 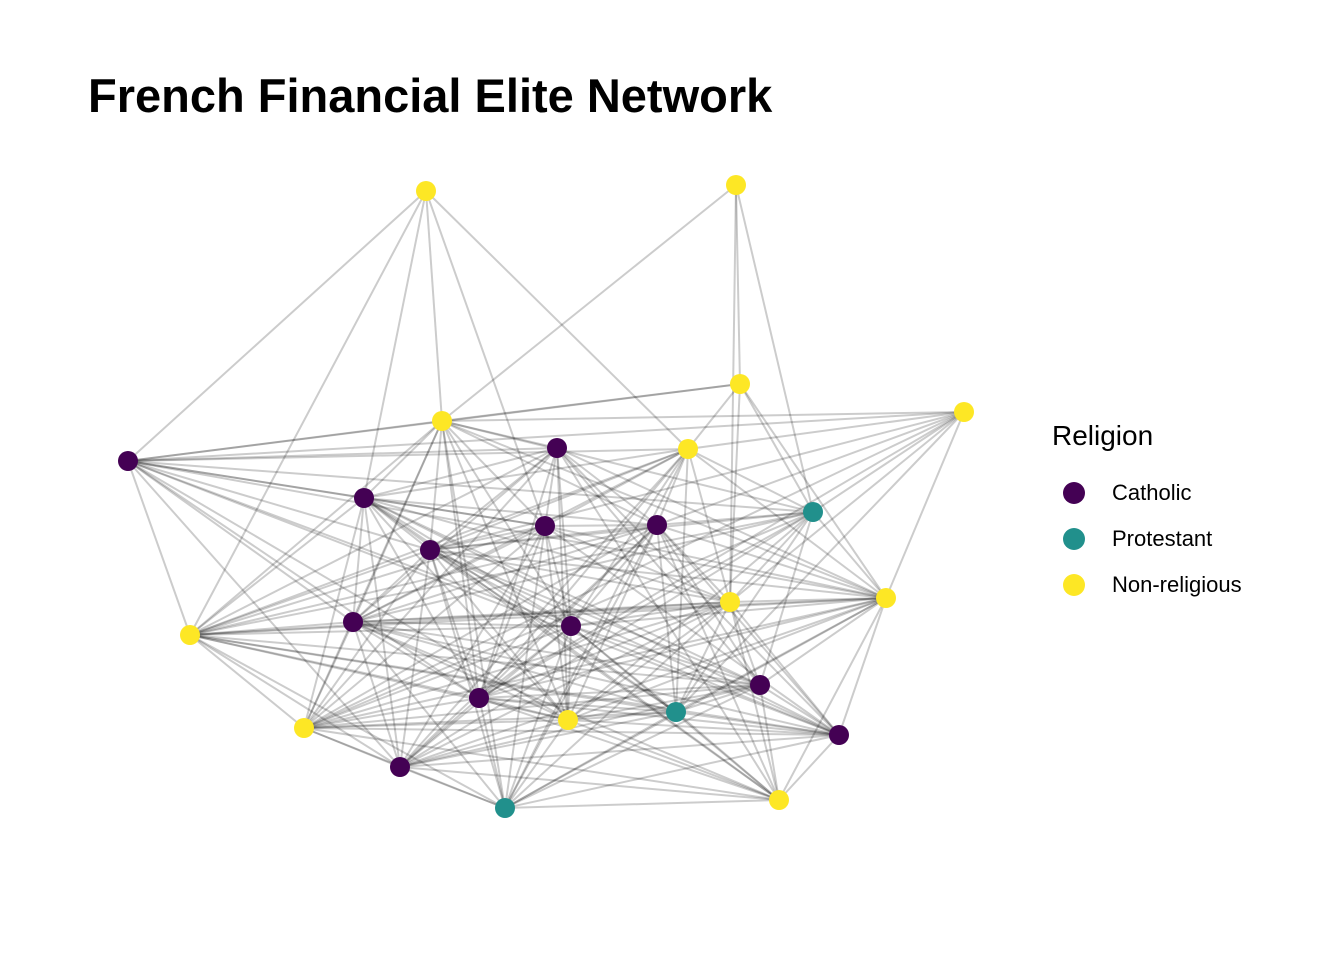 I want to click on edge-n2-n14, so click(x=733, y=393).